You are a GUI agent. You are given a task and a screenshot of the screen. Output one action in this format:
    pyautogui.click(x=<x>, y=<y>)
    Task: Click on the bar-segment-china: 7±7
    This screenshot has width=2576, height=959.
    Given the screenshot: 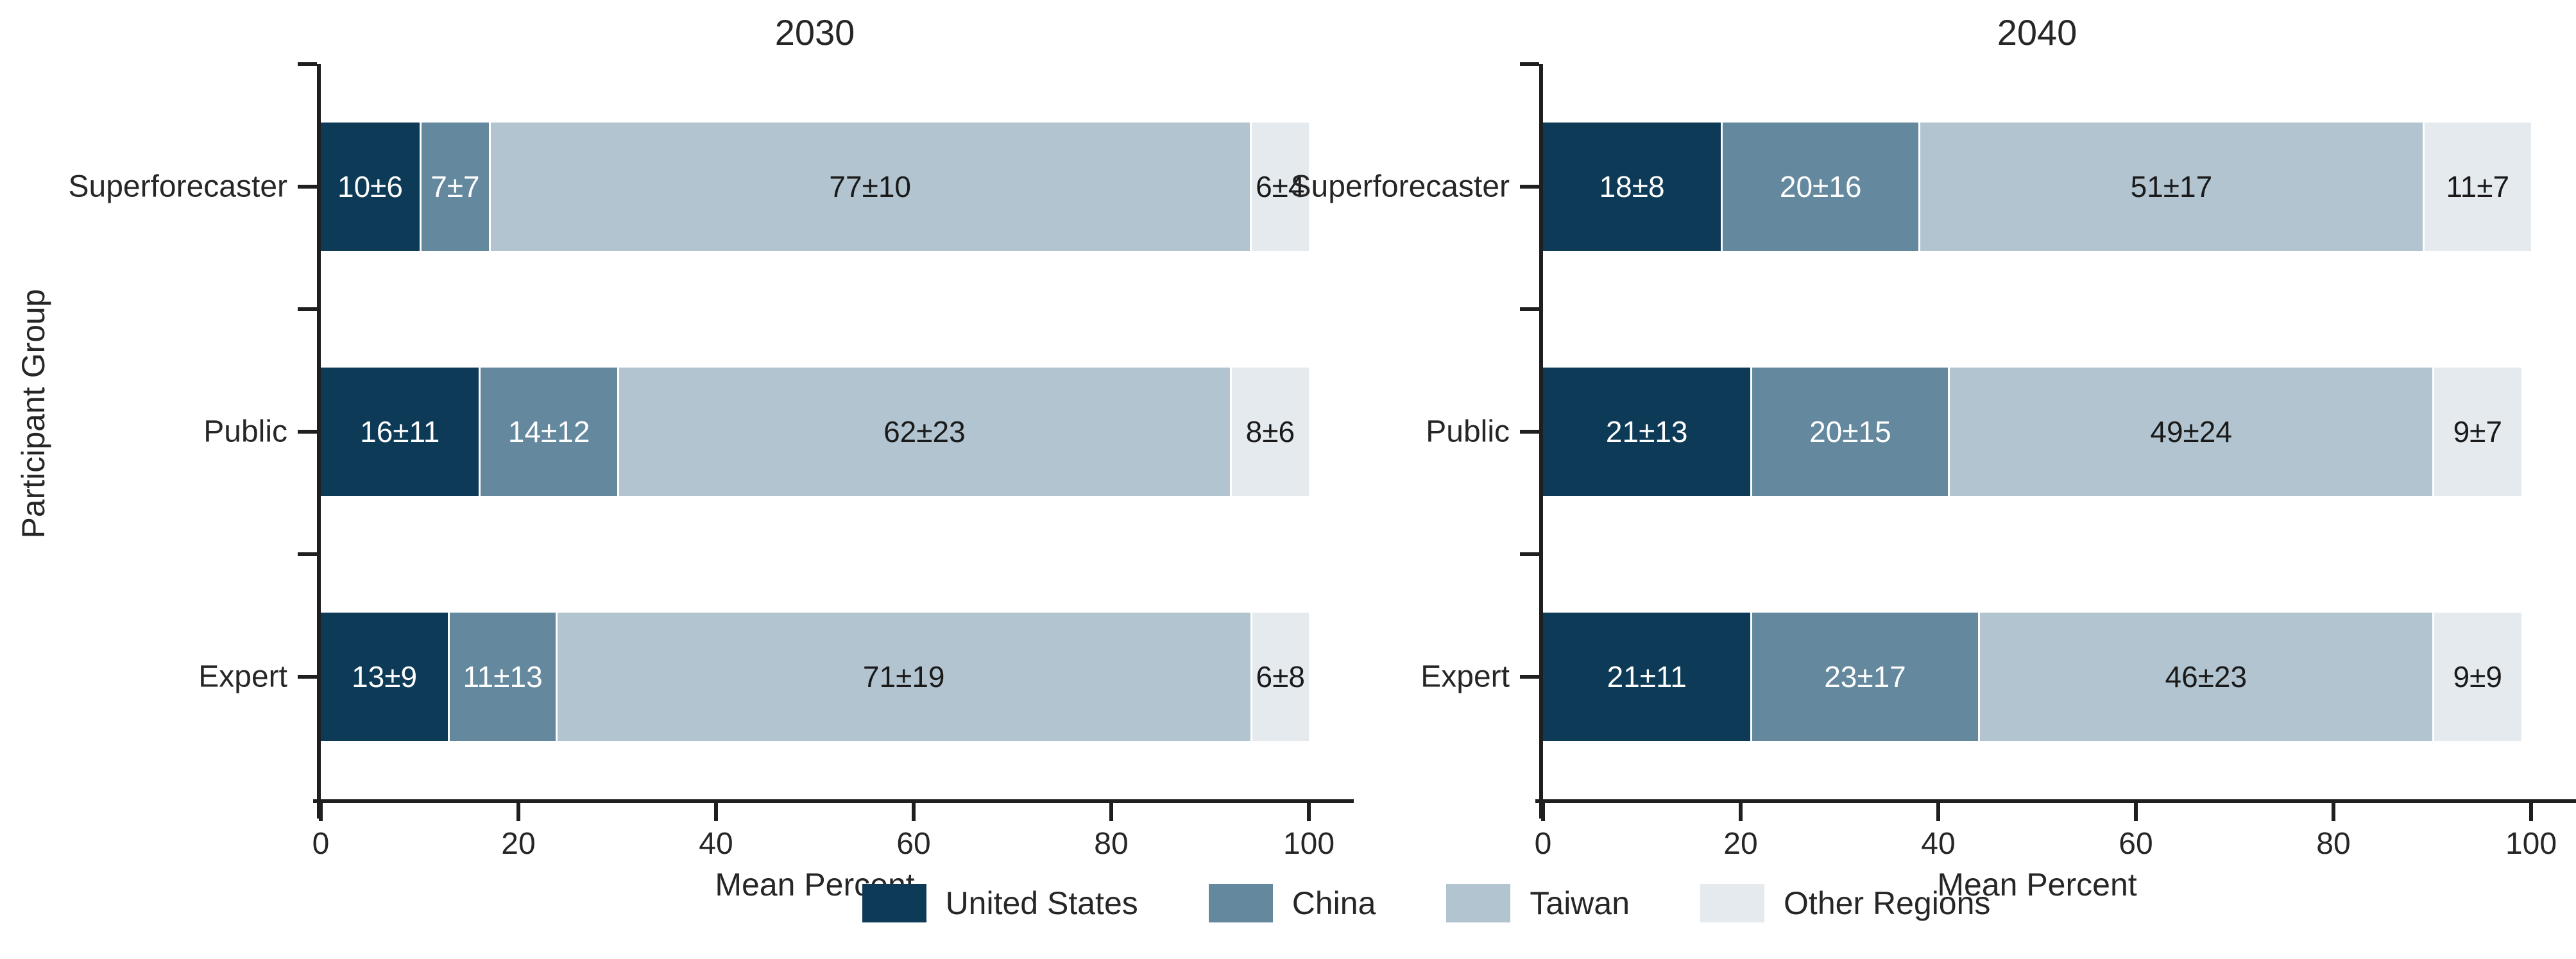 What is the action you would take?
    pyautogui.click(x=455, y=187)
    